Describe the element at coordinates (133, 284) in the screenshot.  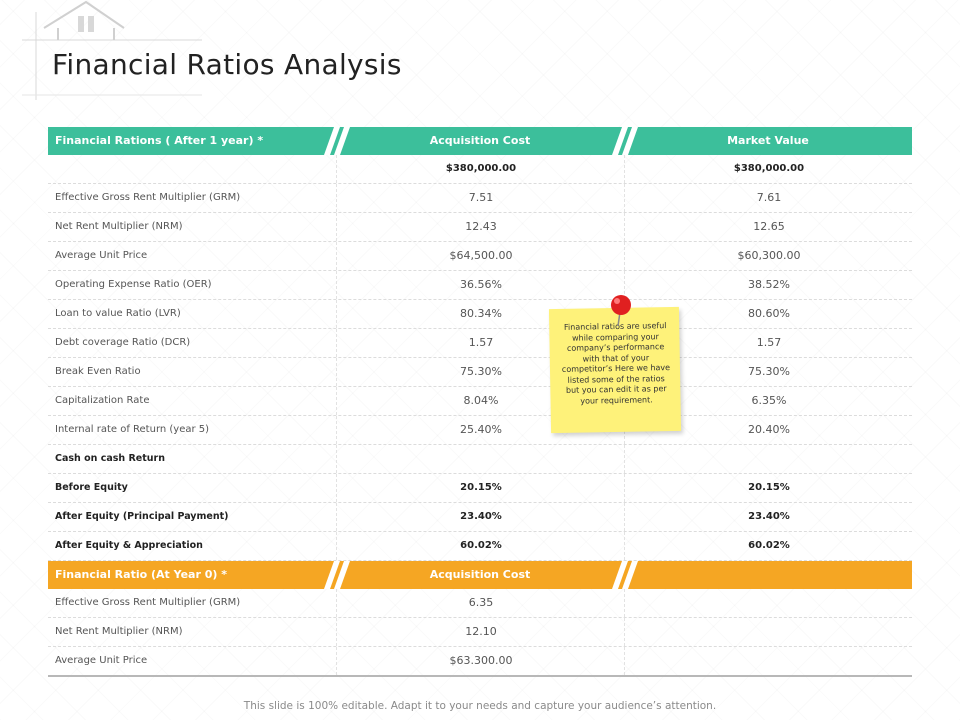
I see `ratio-label: Operating Expense Ratio (OER)` at that location.